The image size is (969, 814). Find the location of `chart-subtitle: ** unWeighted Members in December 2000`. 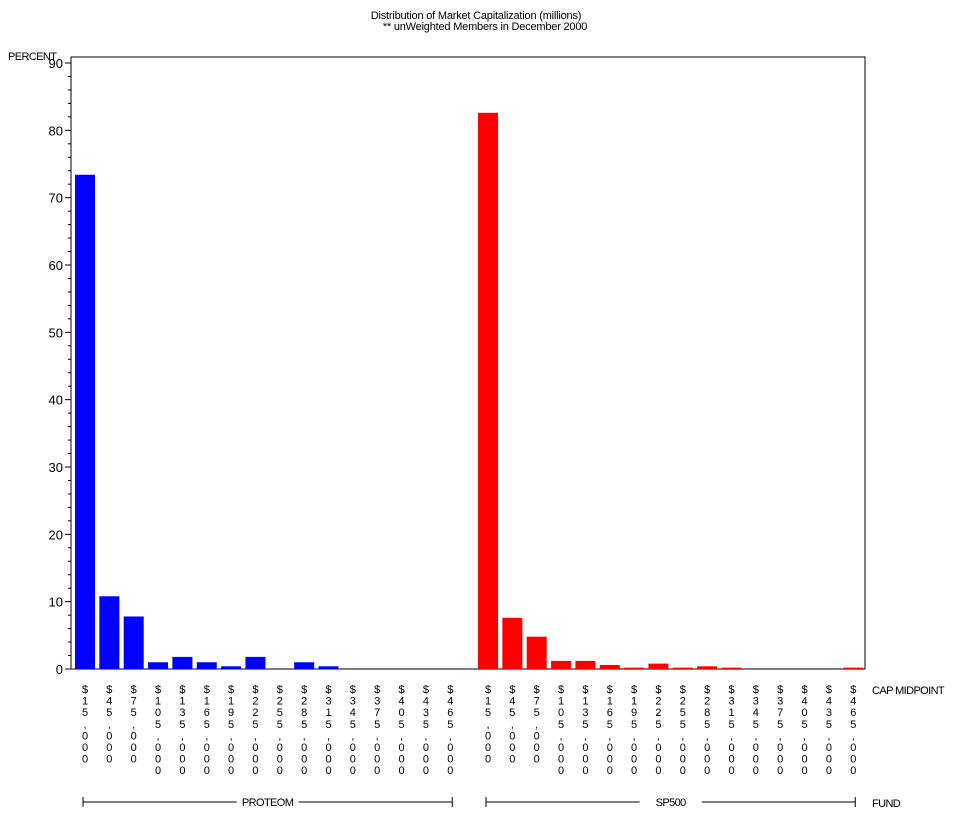

chart-subtitle: ** unWeighted Members in December 2000 is located at coordinates (485, 27).